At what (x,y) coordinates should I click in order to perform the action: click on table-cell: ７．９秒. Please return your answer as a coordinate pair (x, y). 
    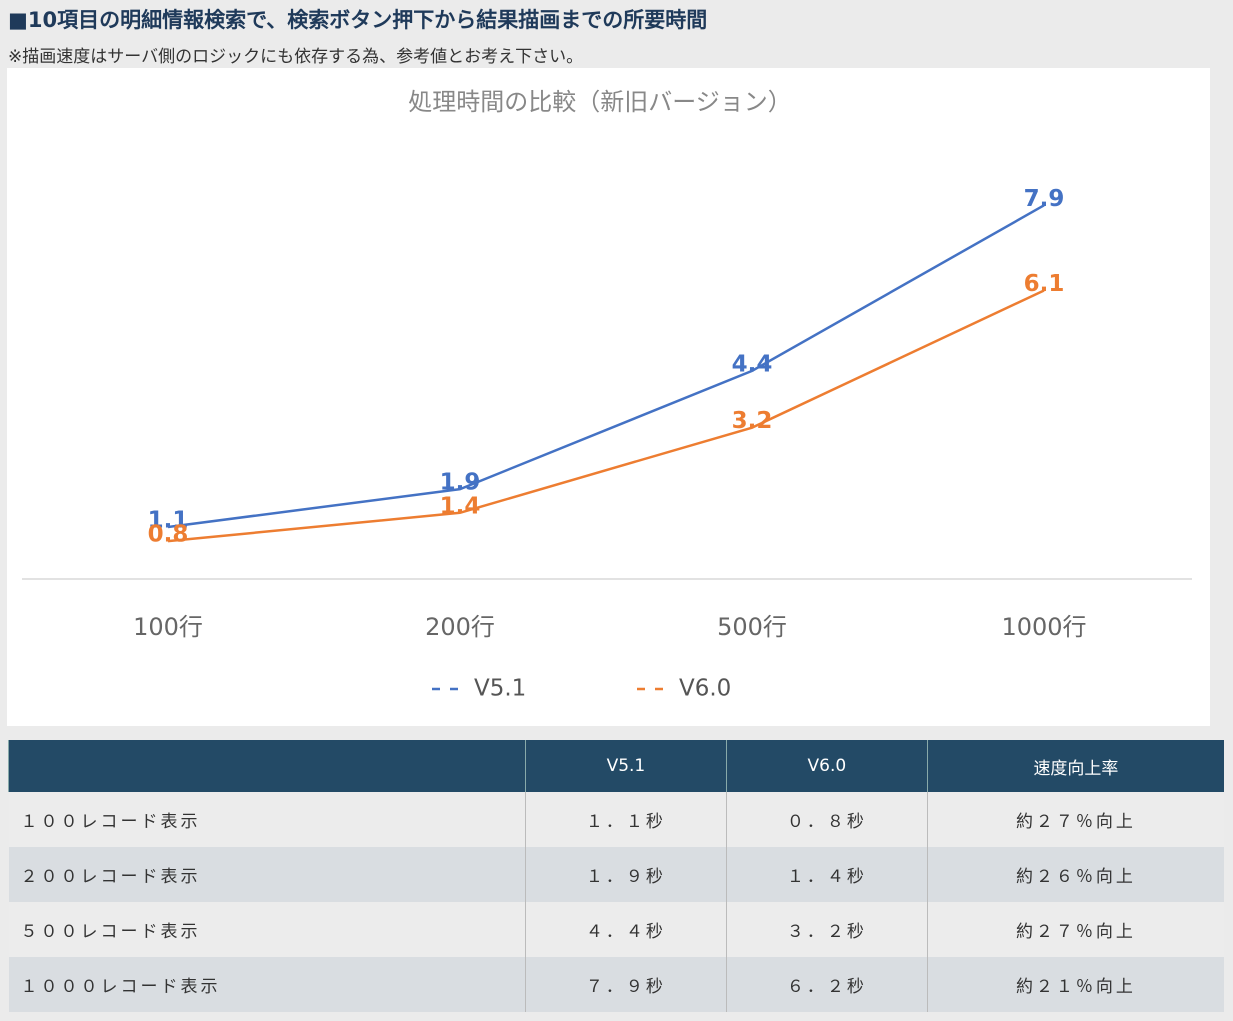
    Looking at the image, I should click on (625, 984).